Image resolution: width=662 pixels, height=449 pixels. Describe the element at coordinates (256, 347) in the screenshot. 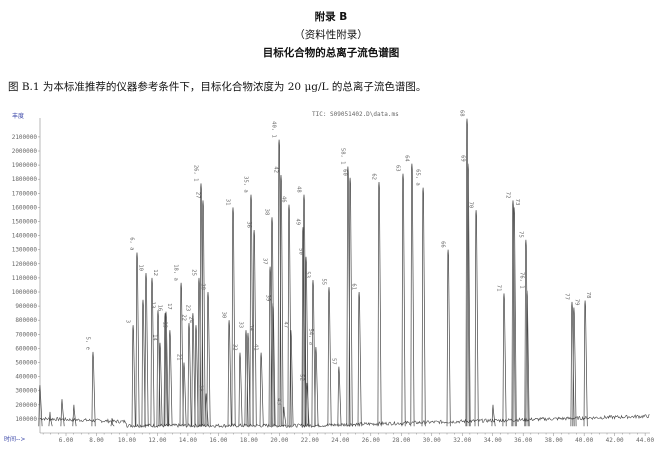

I see `peak-label: 41` at that location.